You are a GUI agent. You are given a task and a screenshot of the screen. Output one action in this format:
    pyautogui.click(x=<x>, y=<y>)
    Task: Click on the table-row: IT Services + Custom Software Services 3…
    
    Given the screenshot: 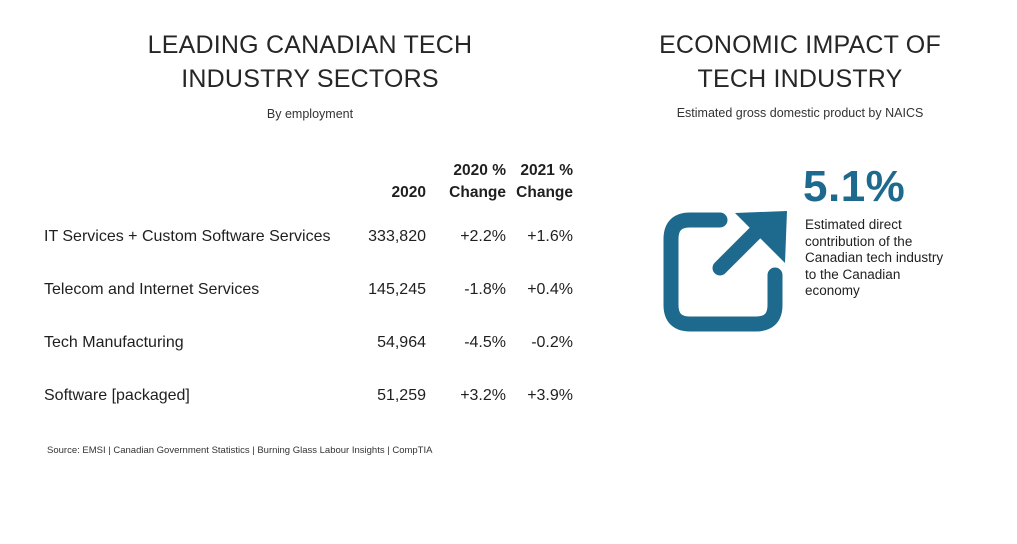 What is the action you would take?
    pyautogui.click(x=308, y=236)
    